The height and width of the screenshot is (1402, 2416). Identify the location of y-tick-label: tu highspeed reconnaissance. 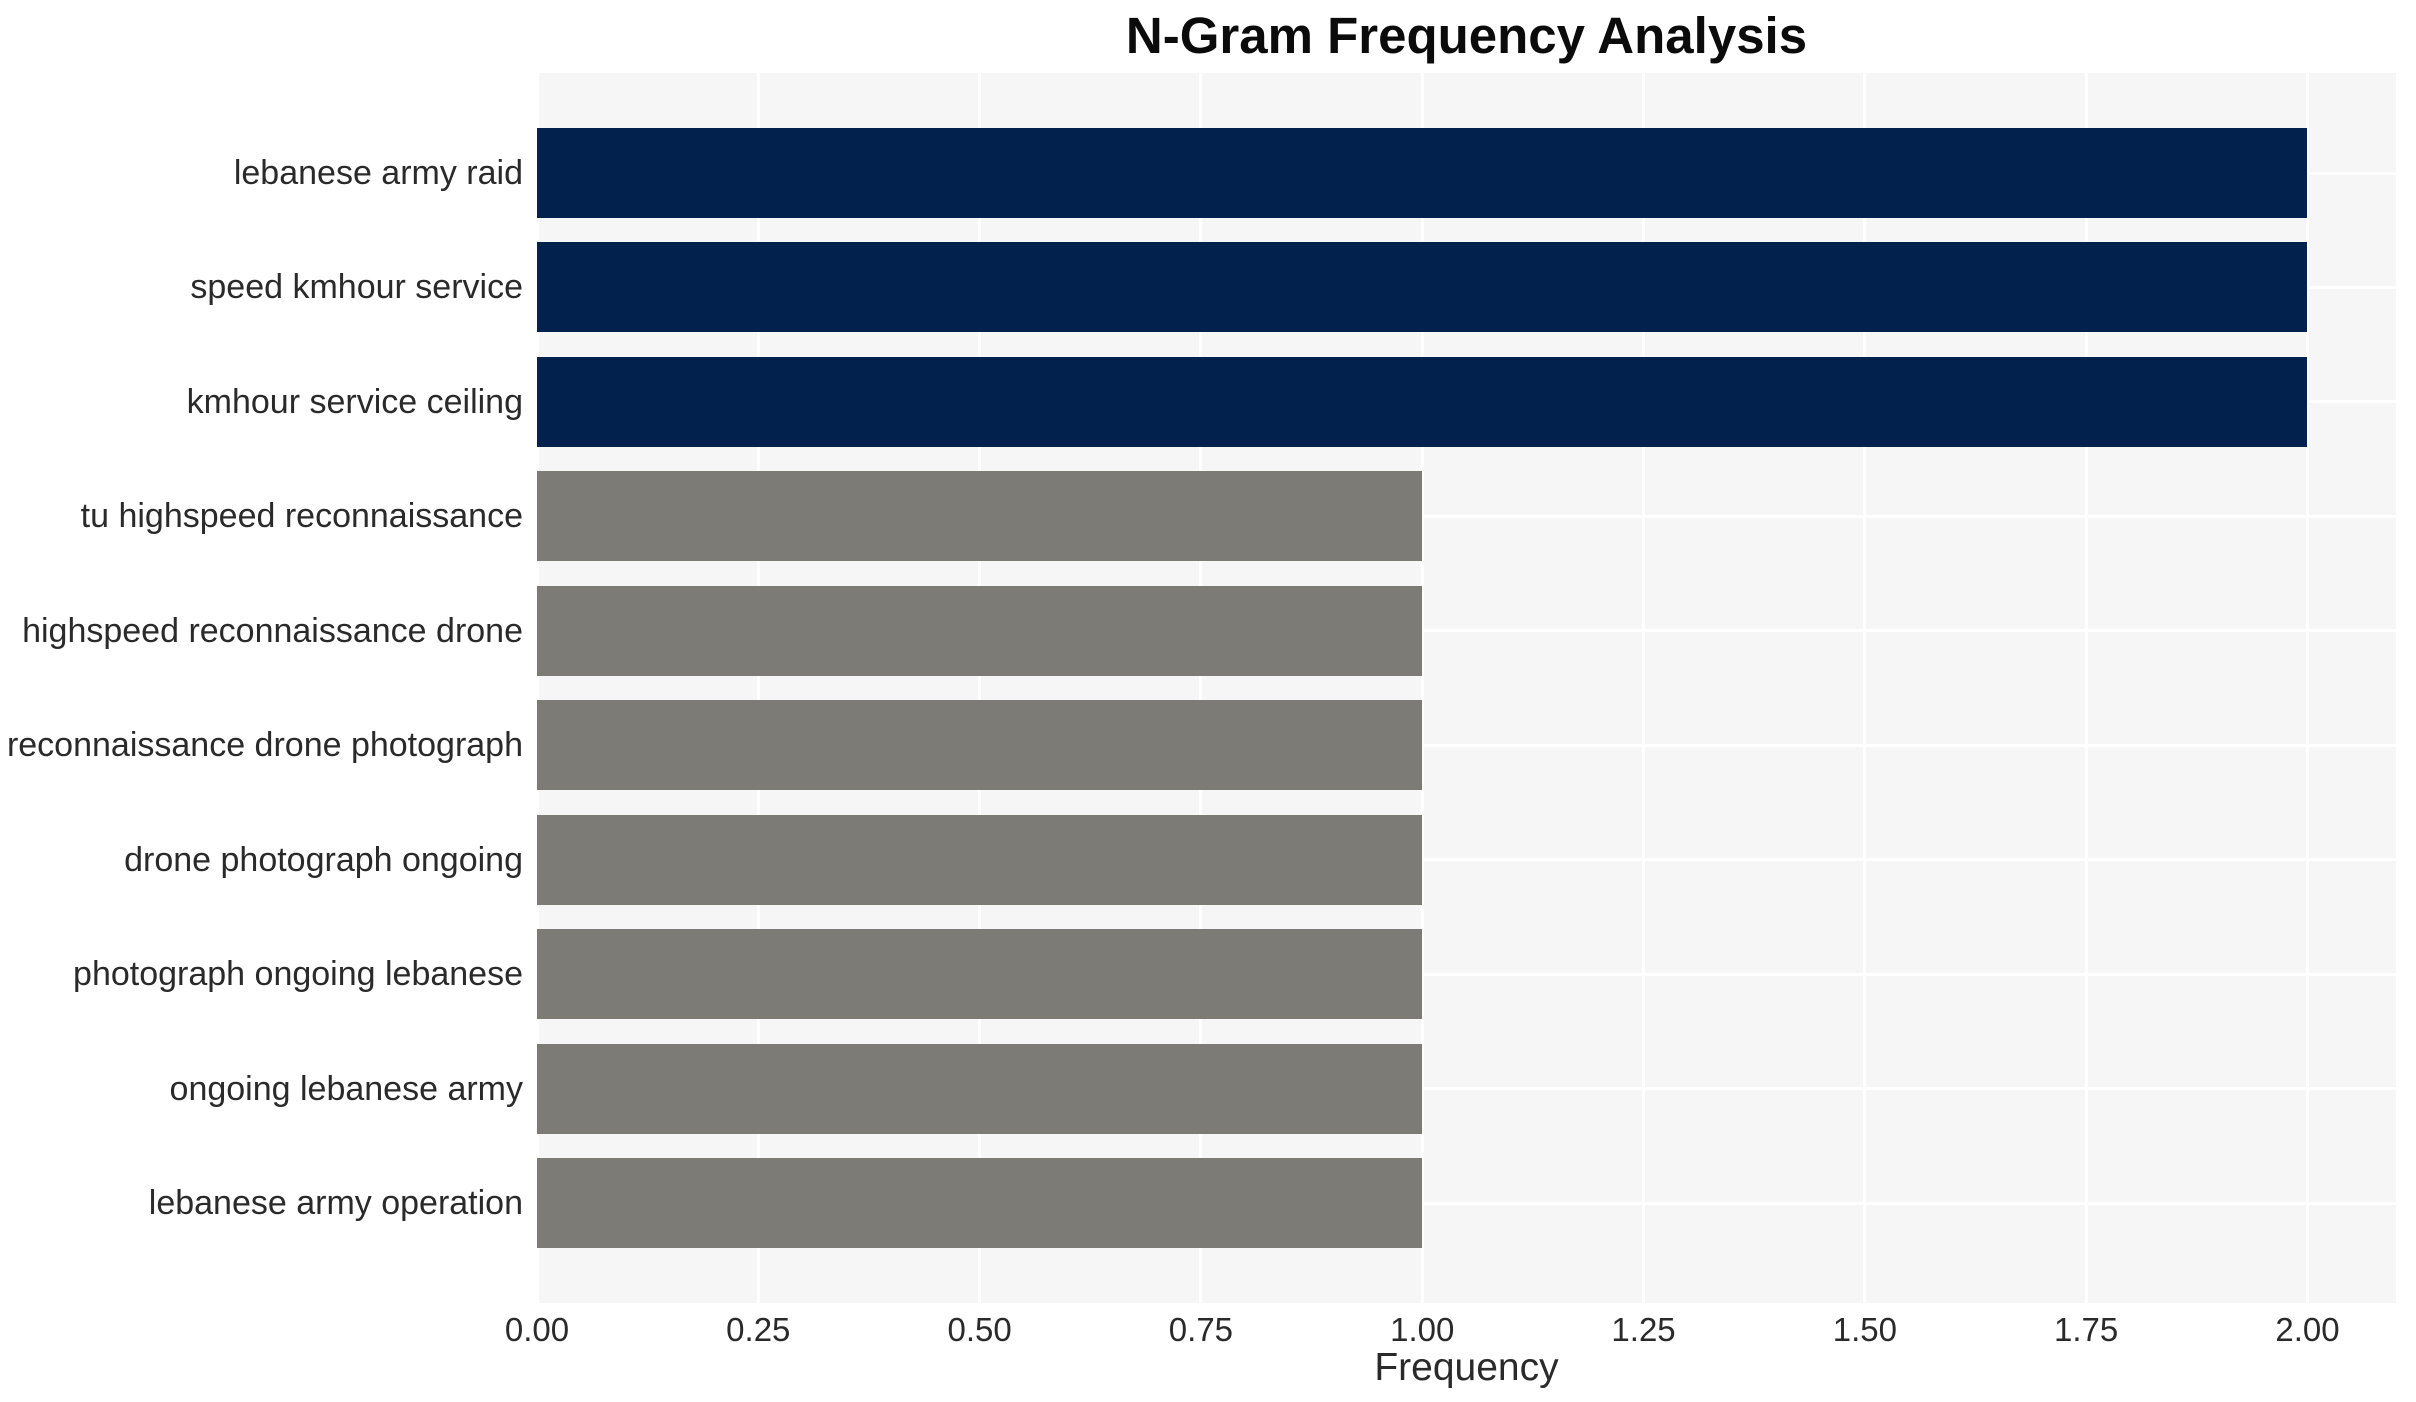
(301, 516).